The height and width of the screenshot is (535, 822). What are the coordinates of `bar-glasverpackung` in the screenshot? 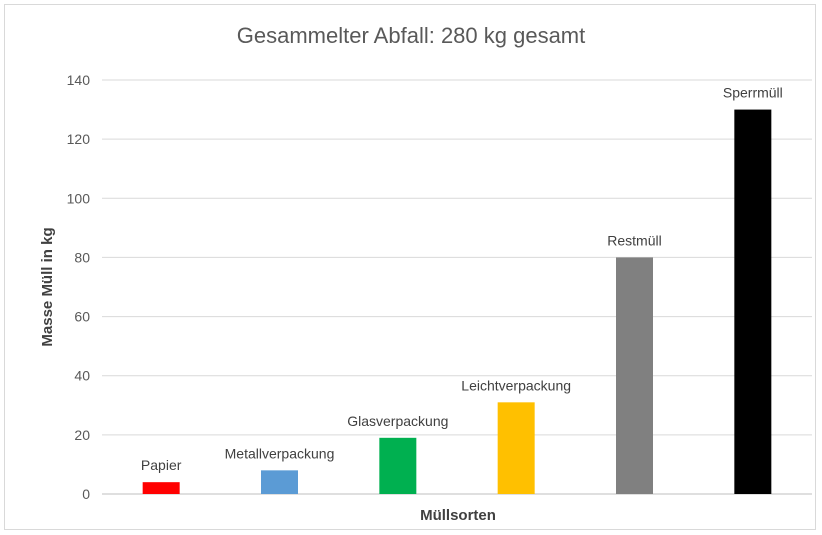 It's located at (398, 465).